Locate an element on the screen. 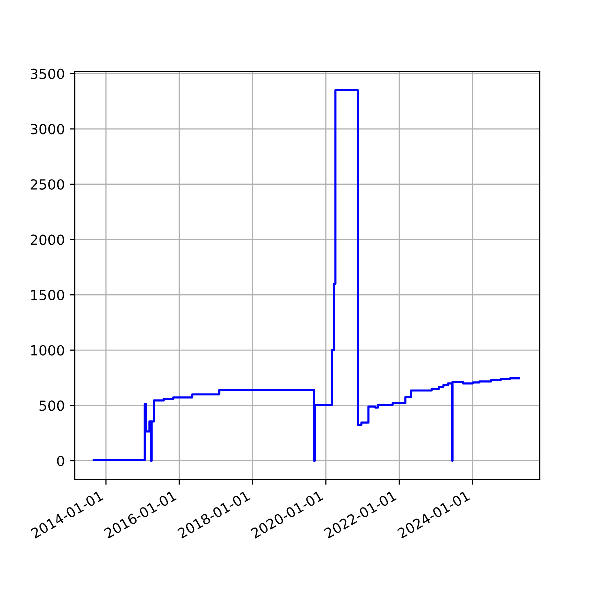 This screenshot has height=600, width=600. y-tick-label: 1000 is located at coordinates (47, 350).